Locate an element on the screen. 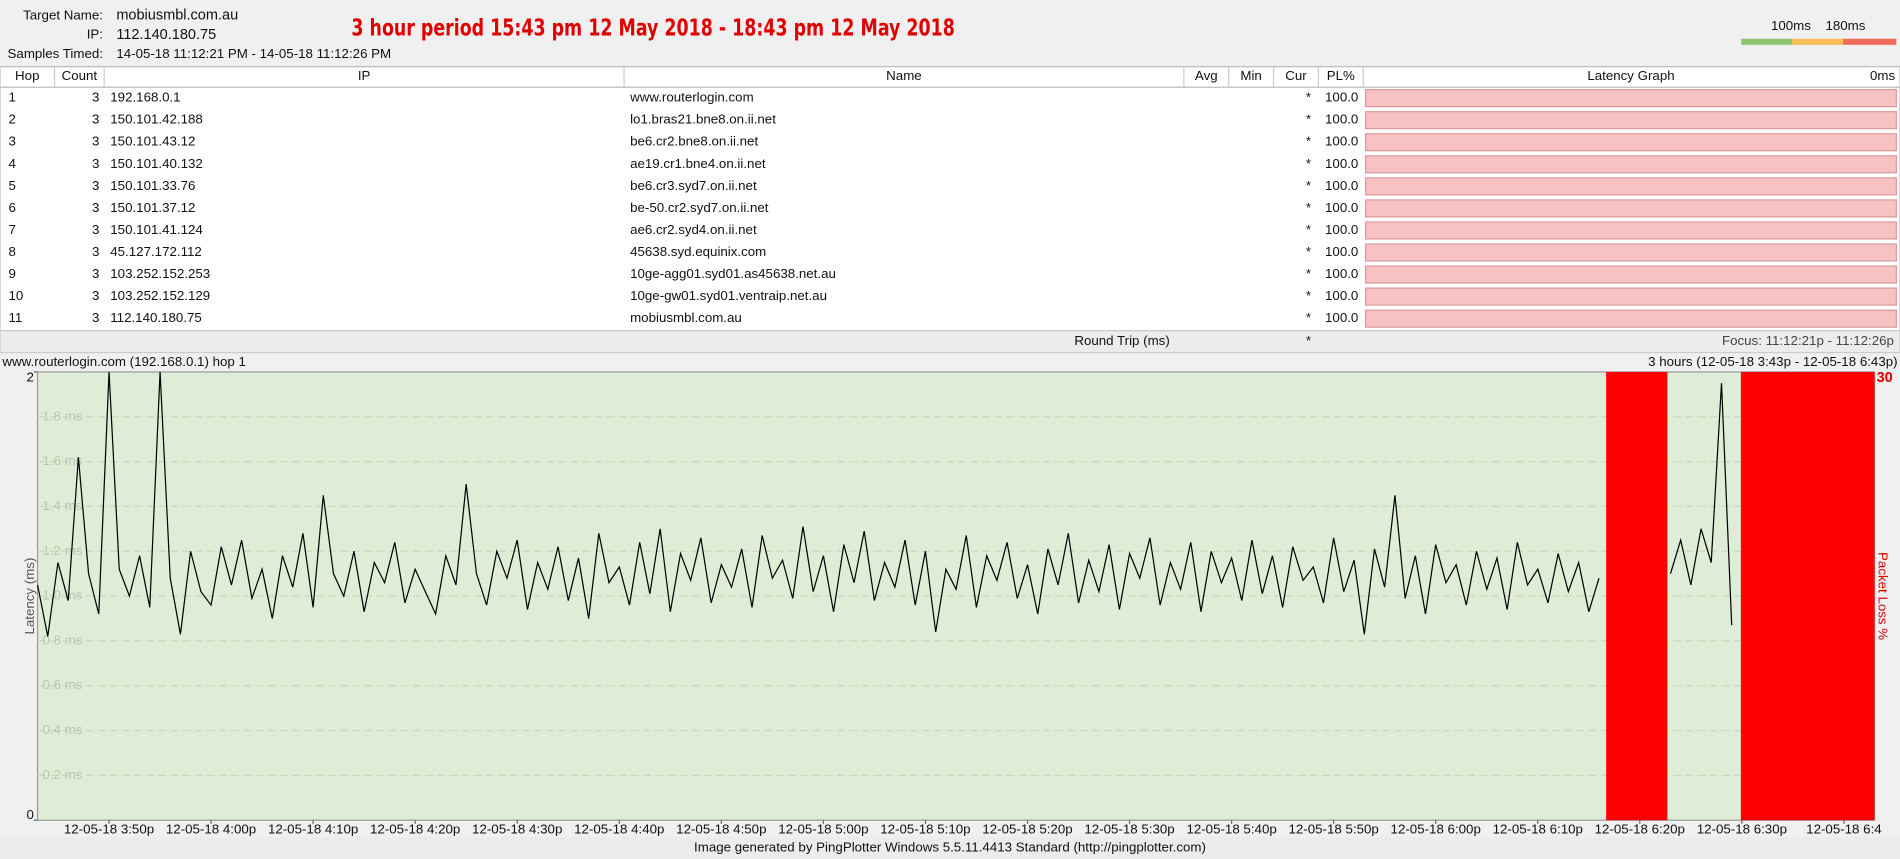  x-tick-label: 12-05-18 6:30p is located at coordinates (1742, 828).